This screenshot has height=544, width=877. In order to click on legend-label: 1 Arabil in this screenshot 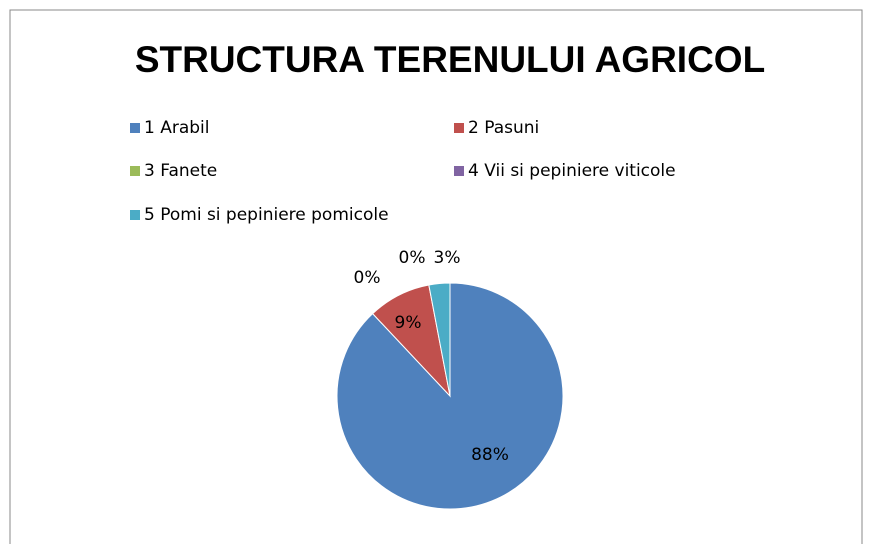, I will do `click(177, 128)`.